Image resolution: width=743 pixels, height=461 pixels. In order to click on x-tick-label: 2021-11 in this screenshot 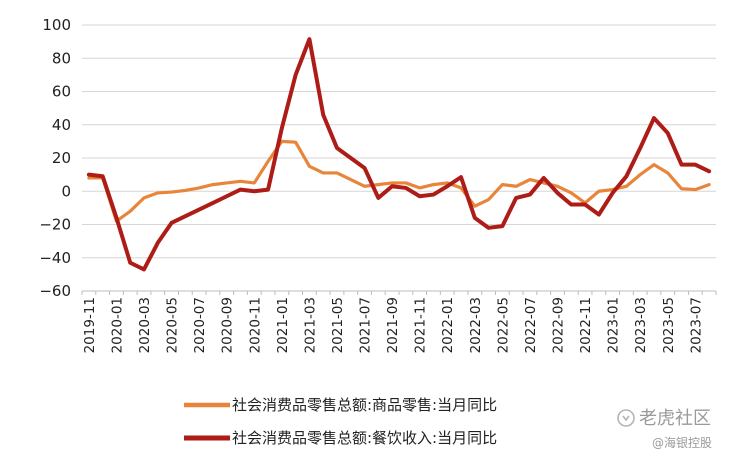, I will do `click(421, 325)`.